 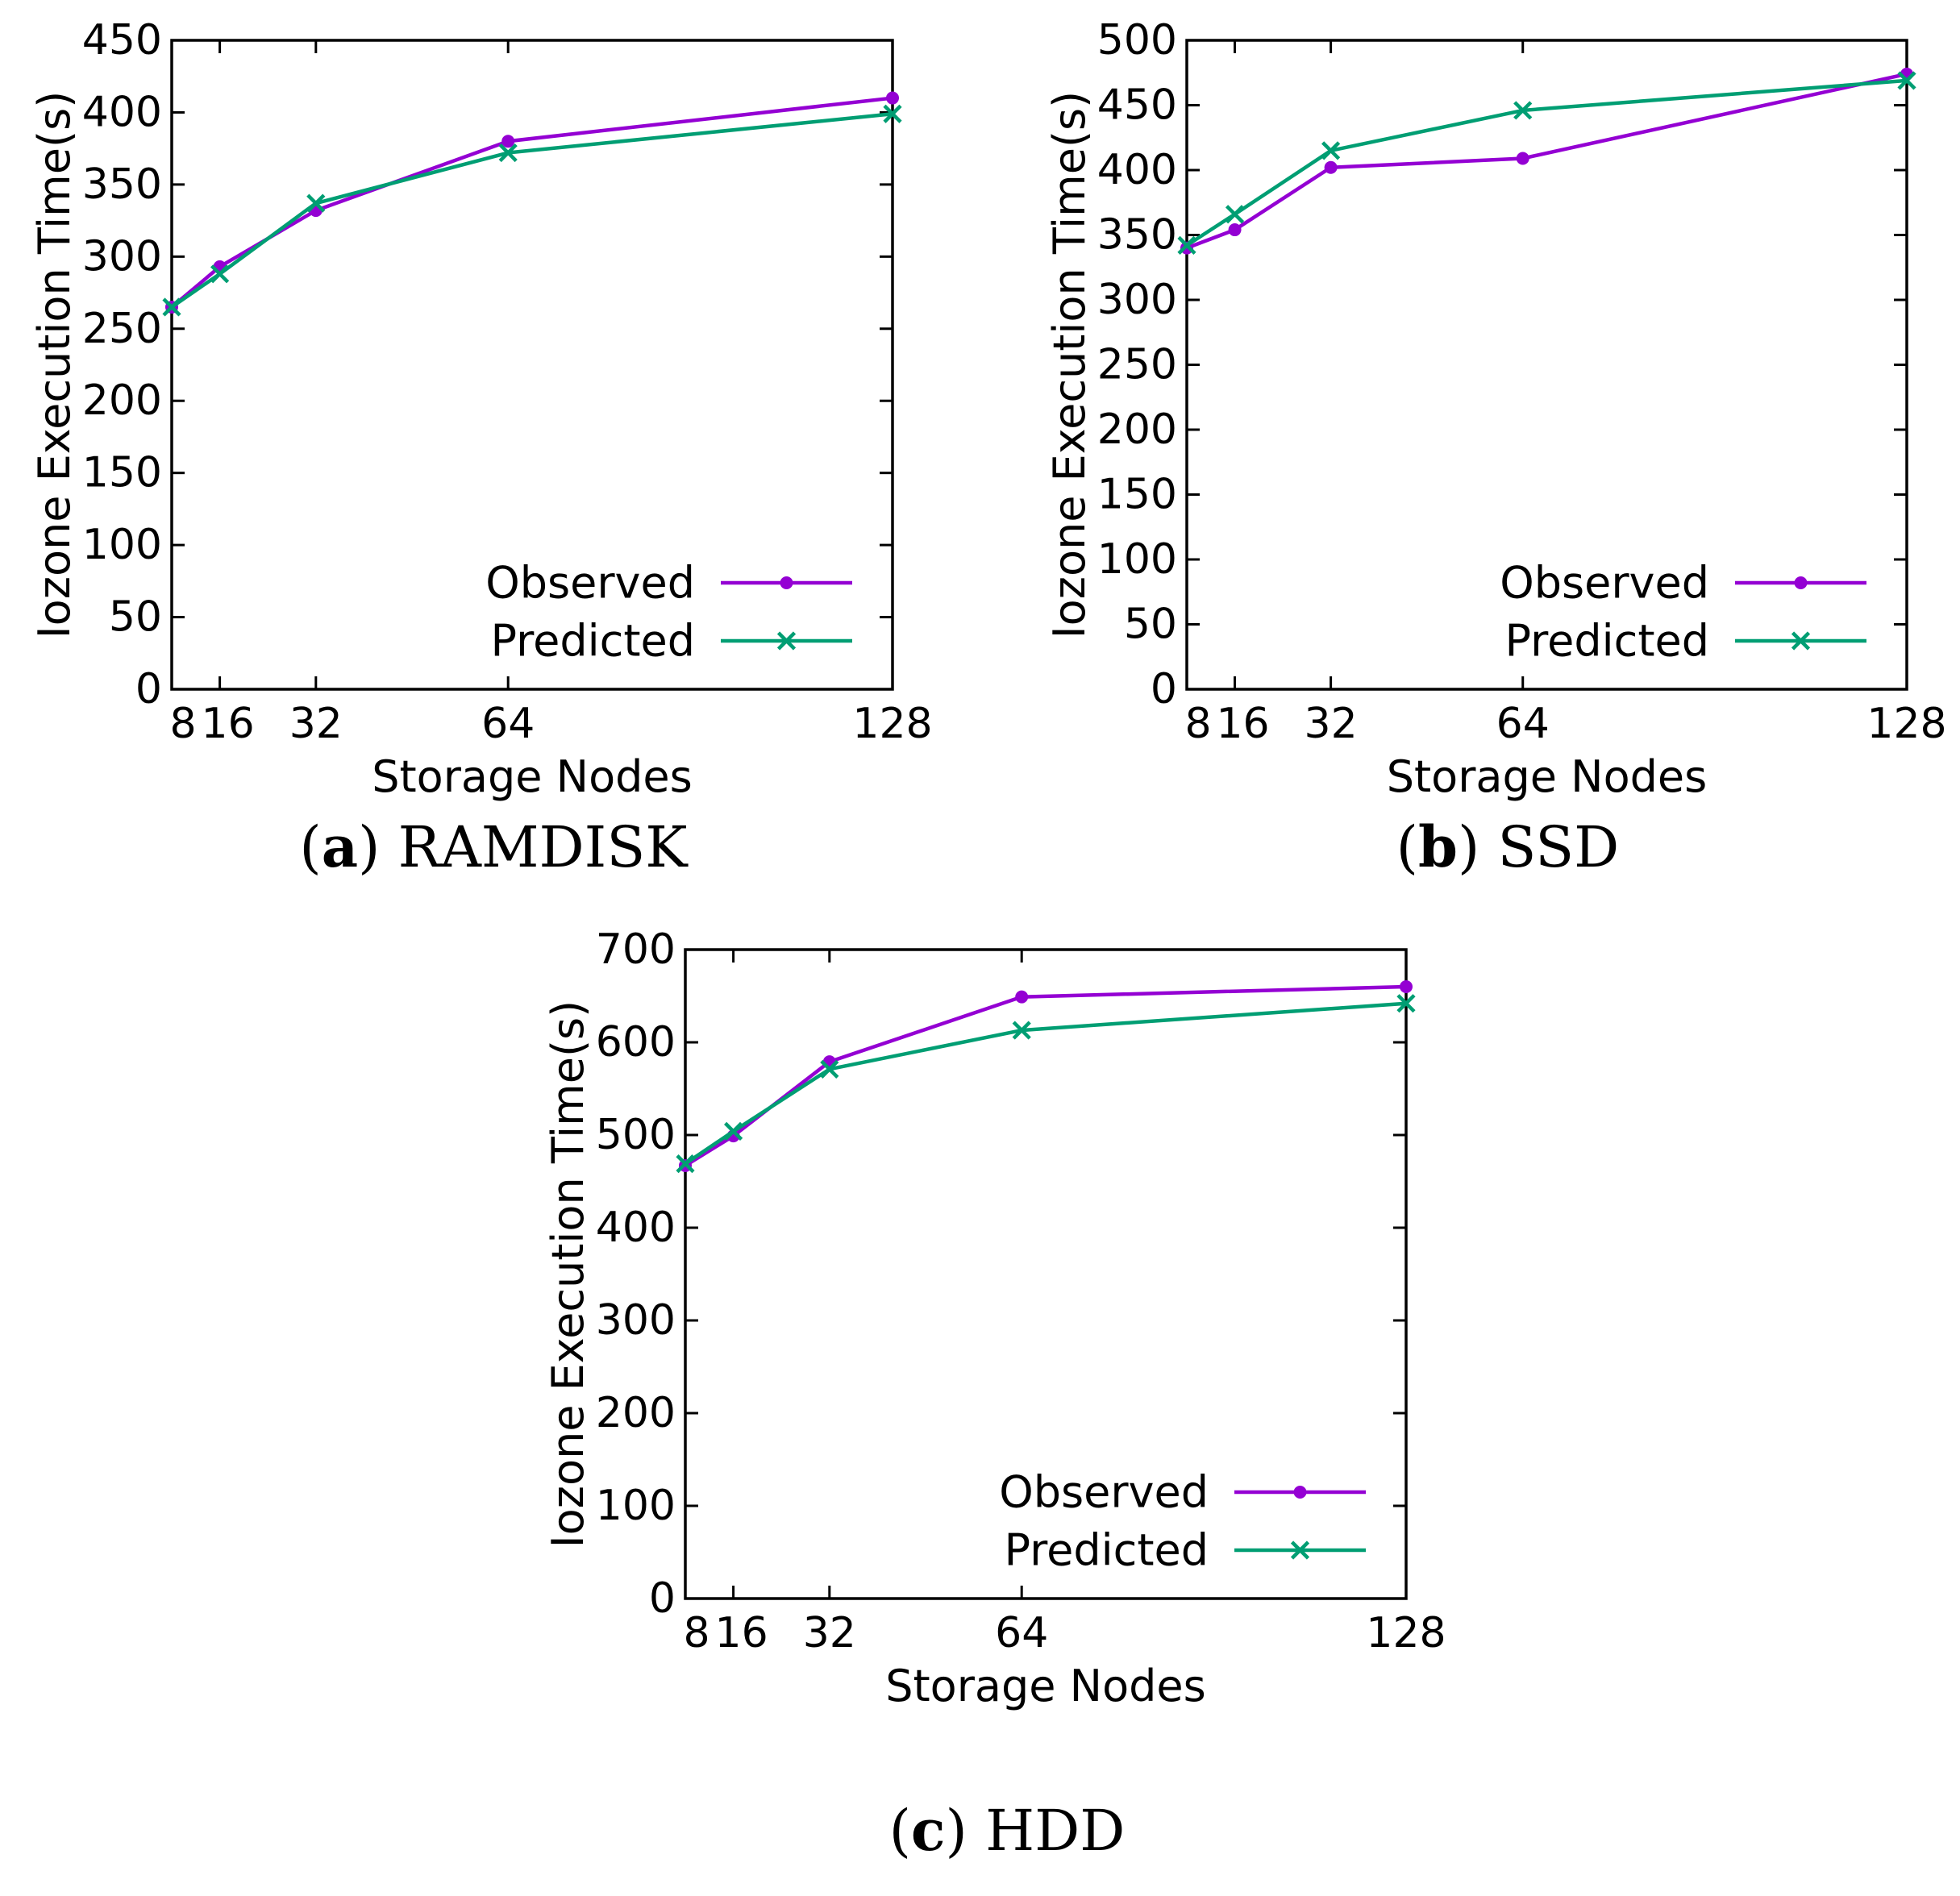 What do you see at coordinates (340, 847) in the screenshot?
I see `caption-letter: a` at bounding box center [340, 847].